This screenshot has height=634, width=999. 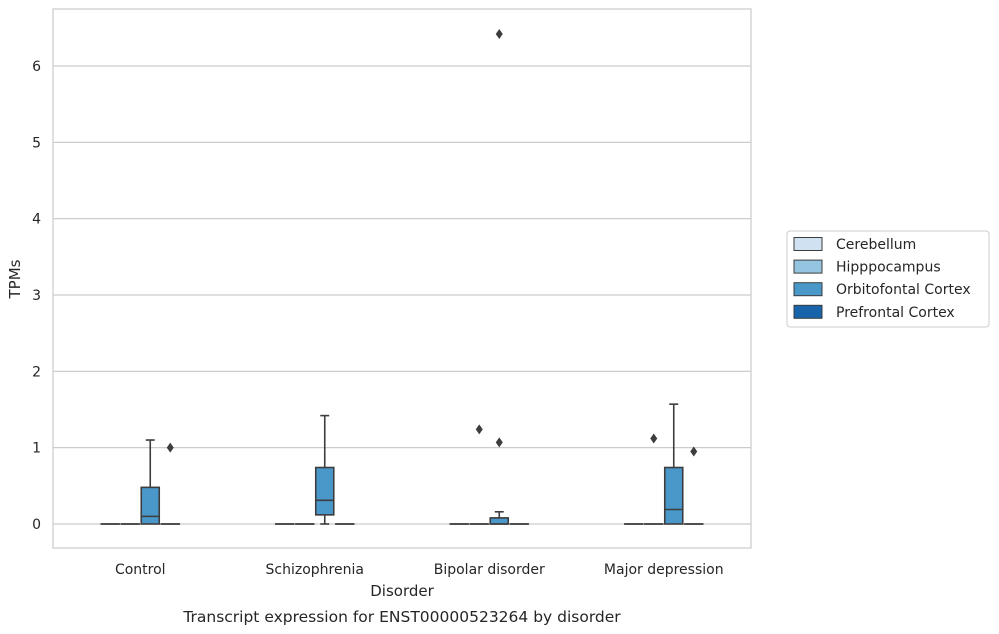 I want to click on x-axis-label: Disorder, so click(x=402, y=591).